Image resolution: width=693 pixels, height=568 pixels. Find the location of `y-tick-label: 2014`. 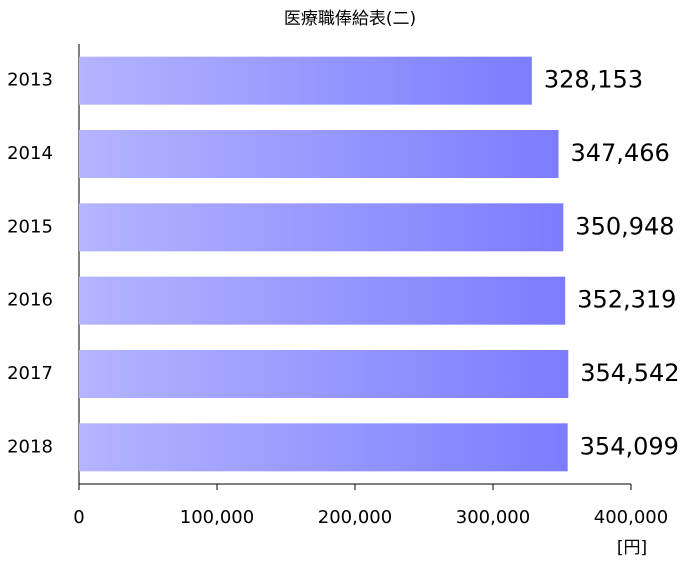

y-tick-label: 2014 is located at coordinates (30, 153).